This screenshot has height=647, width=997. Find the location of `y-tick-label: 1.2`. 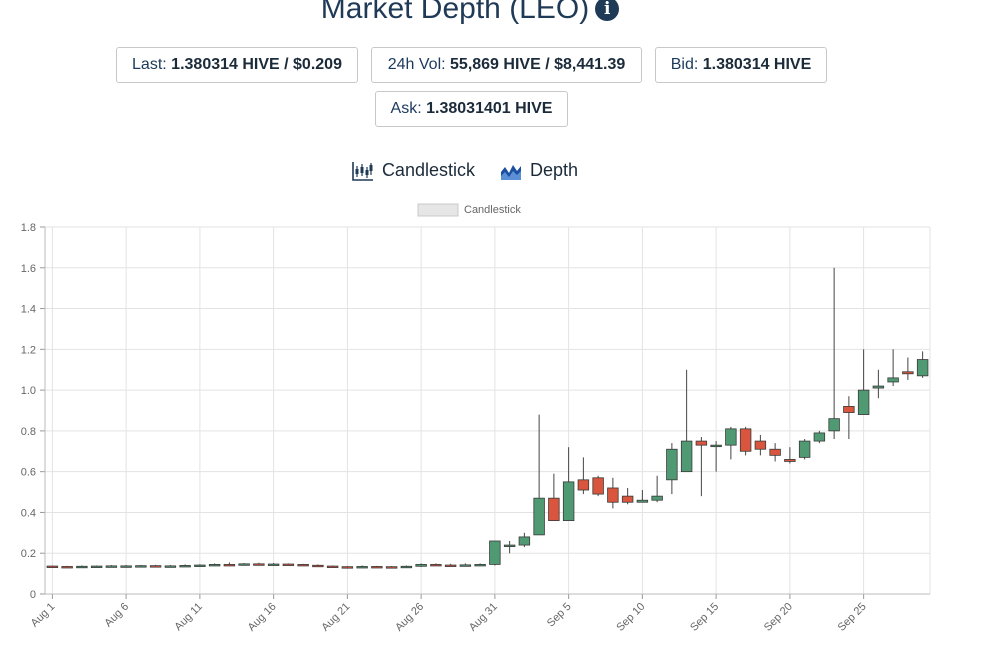

y-tick-label: 1.2 is located at coordinates (28, 350).